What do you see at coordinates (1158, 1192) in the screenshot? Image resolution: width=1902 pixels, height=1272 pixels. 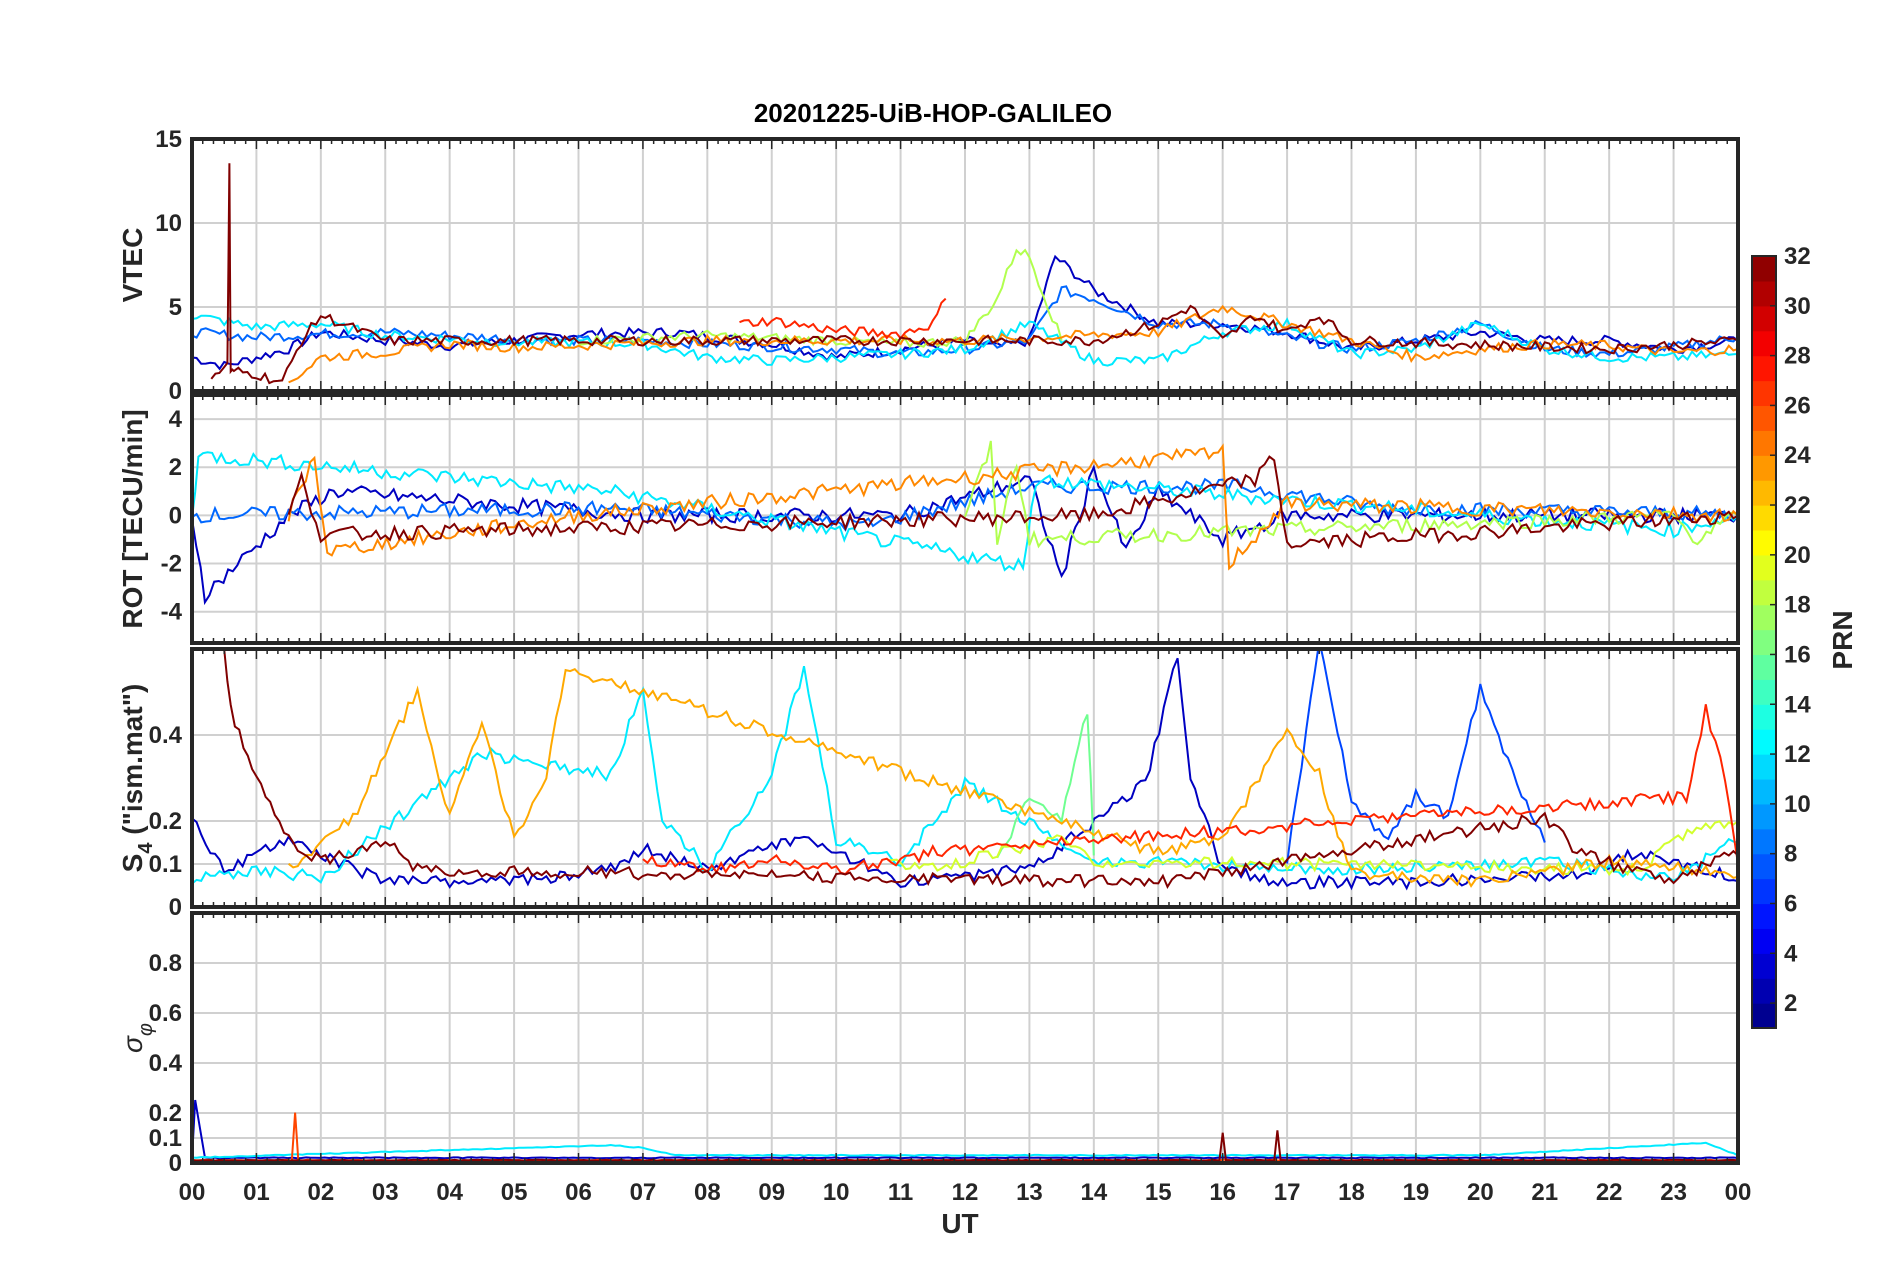 I see `x-tick-label: 15` at bounding box center [1158, 1192].